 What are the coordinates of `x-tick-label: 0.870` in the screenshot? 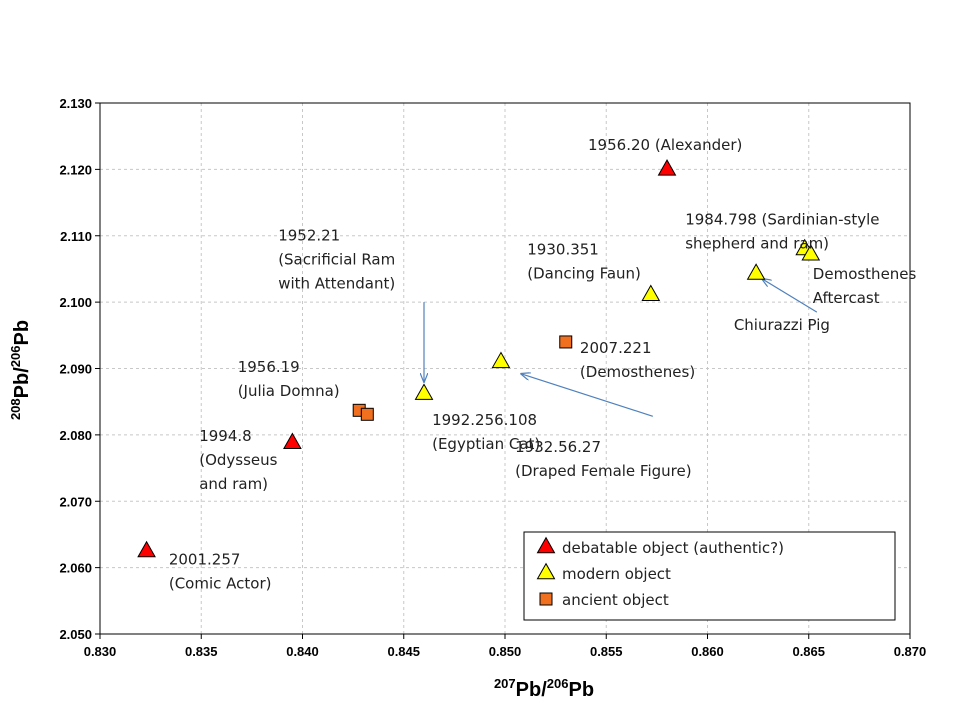 It's located at (910, 651).